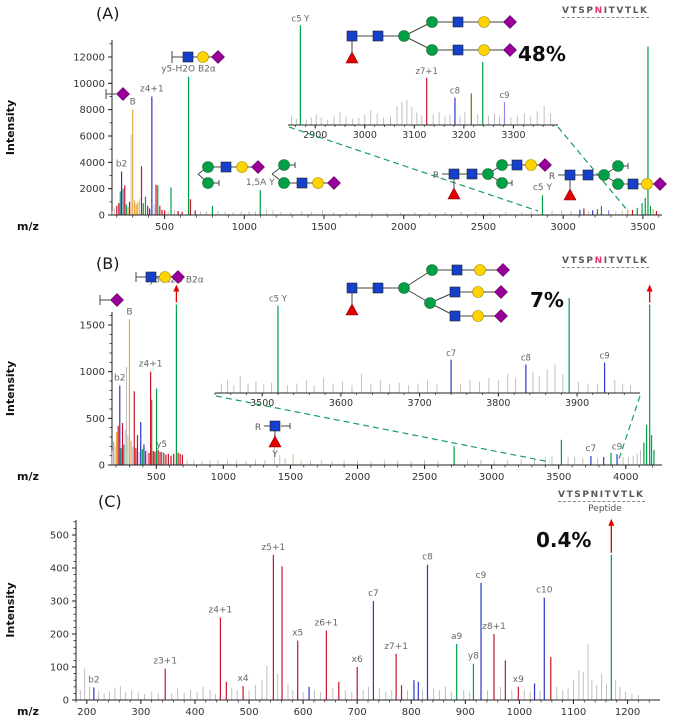 Image resolution: width=674 pixels, height=726 pixels. I want to click on glycan-r-fragment-2-icon: R, so click(608, 180).